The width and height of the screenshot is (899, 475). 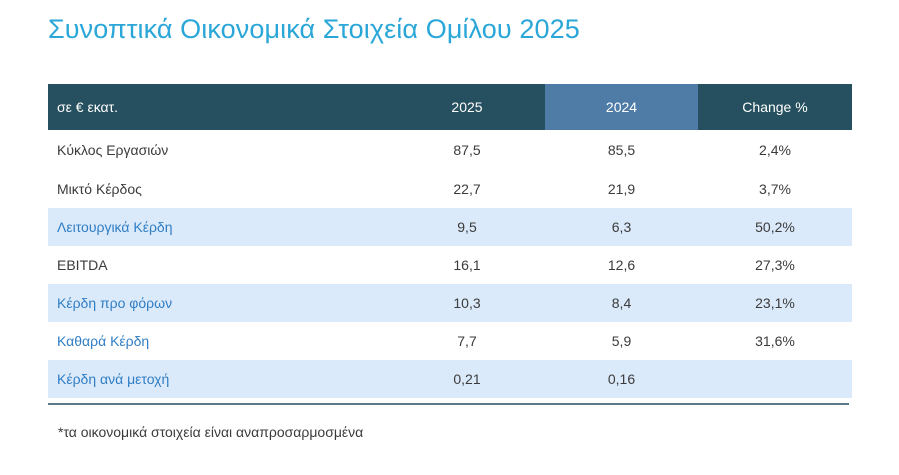 I want to click on row-label: Κέρδη ανά μετοχή, so click(x=113, y=379).